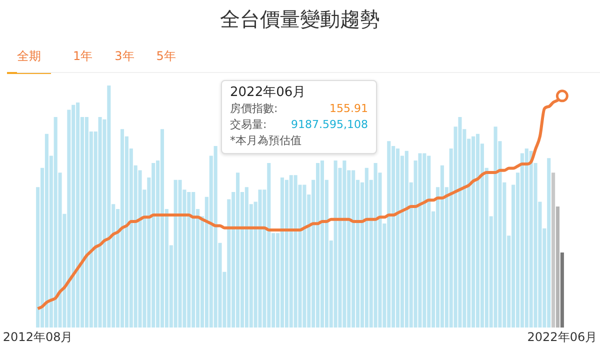 This screenshot has width=600, height=354. I want to click on text: 全期, so click(29, 59).